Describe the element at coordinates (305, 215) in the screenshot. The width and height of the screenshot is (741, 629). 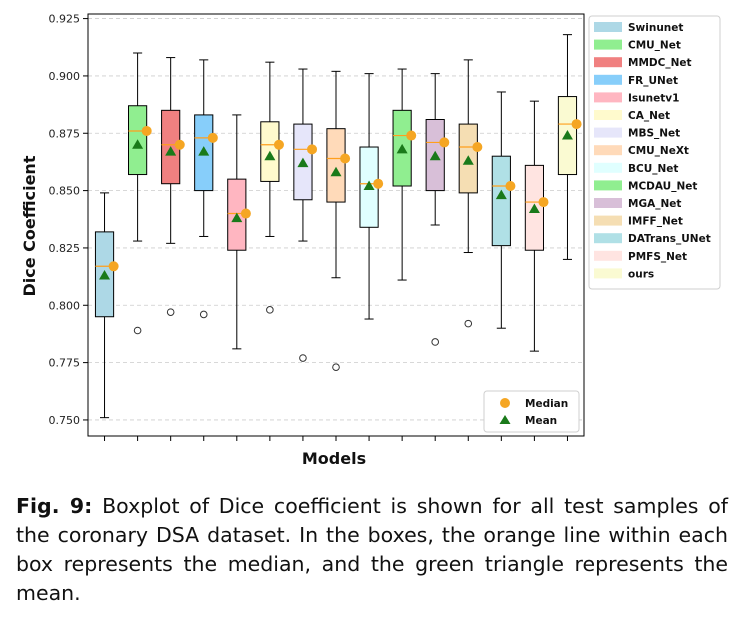
I see `box-mbs_net` at that location.